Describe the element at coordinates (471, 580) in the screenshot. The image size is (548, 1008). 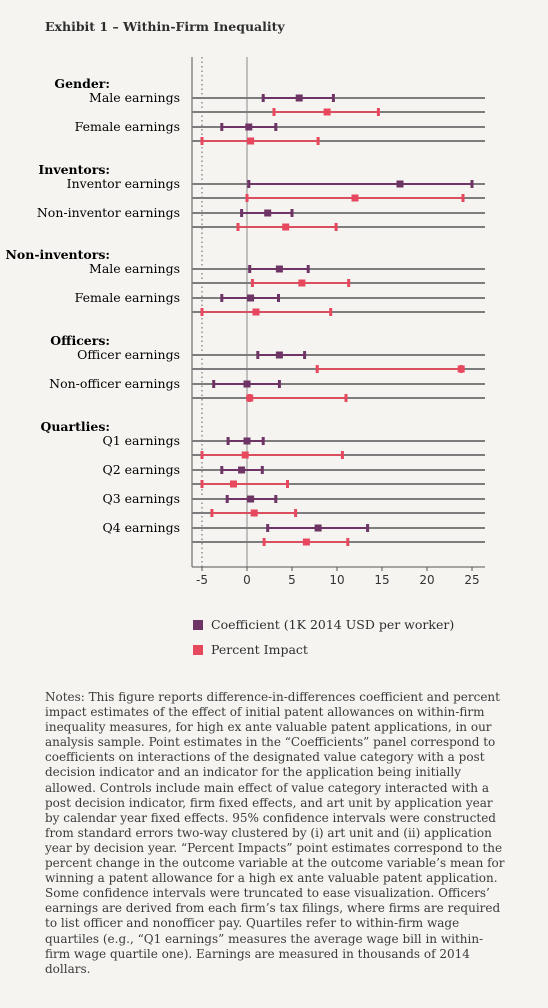
I see `x-tick-label: 25` at that location.